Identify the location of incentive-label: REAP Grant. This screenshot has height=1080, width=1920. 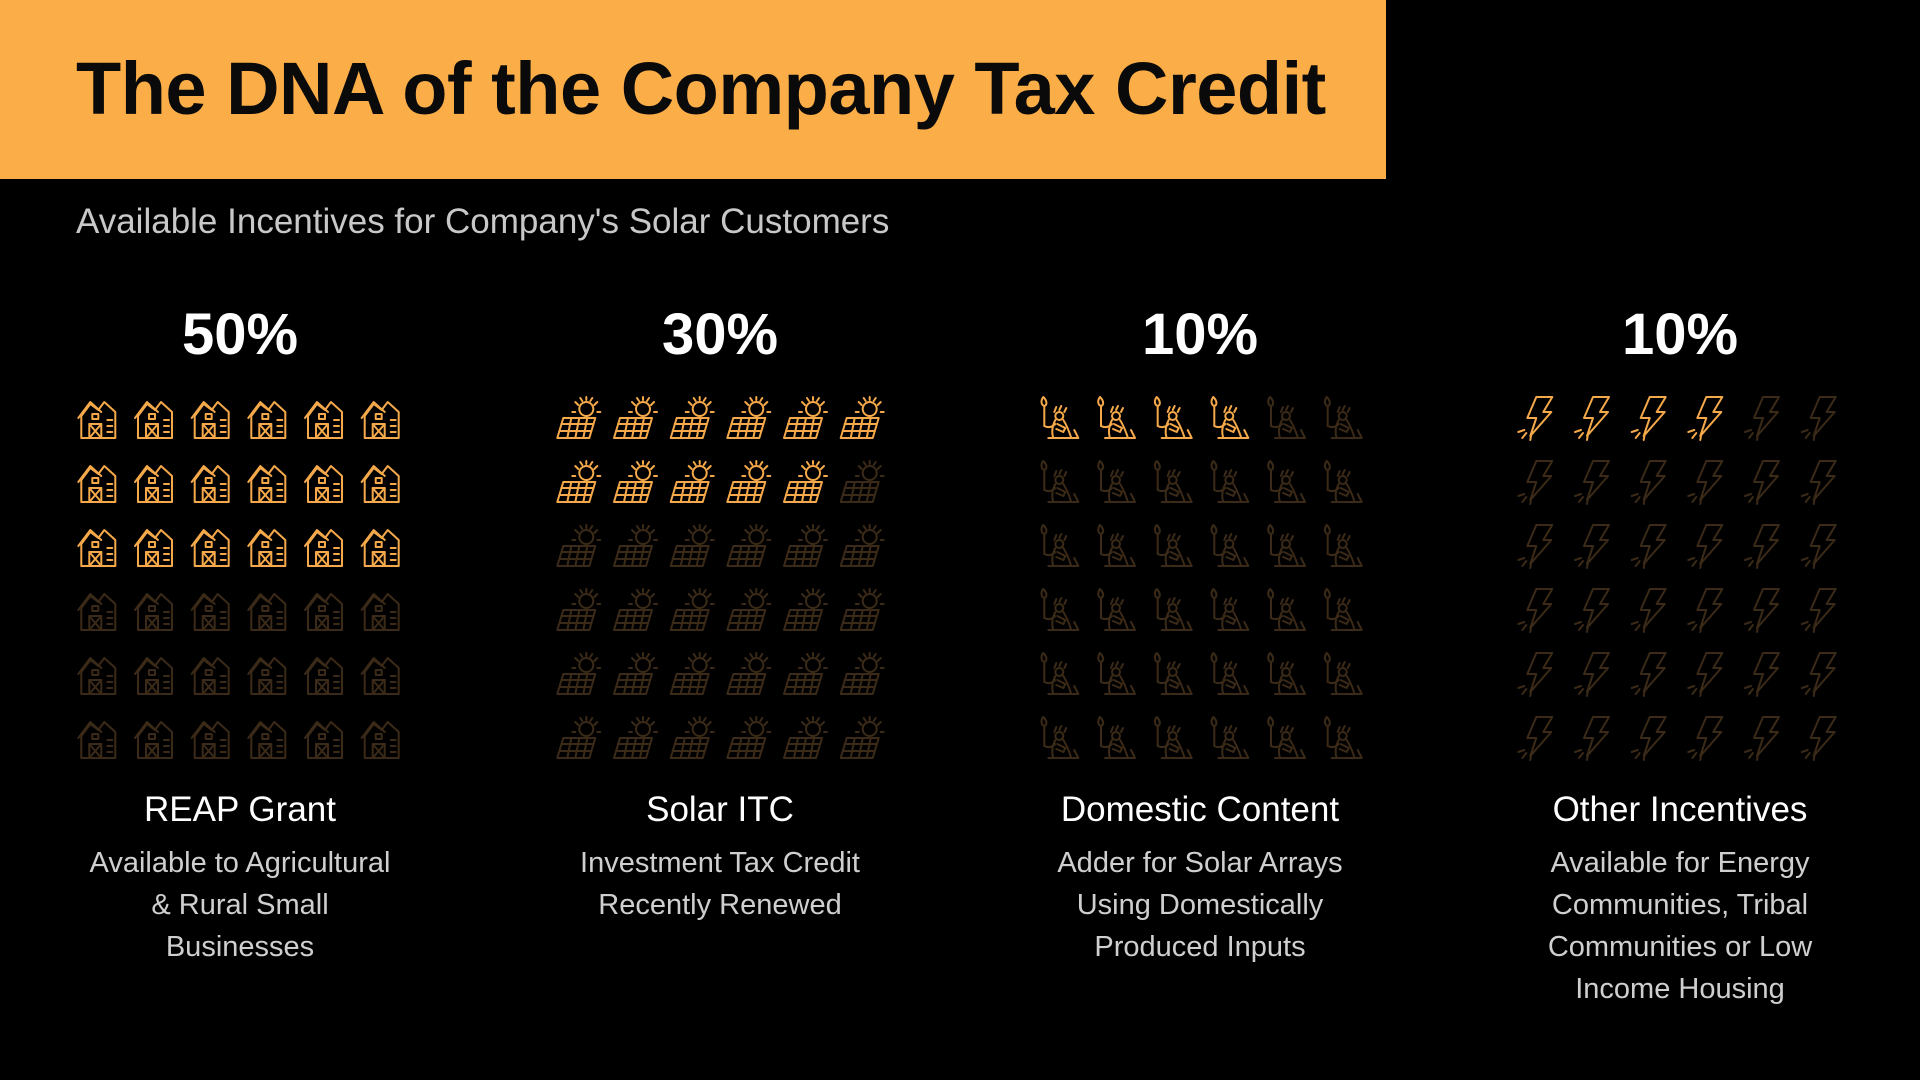
(240, 809).